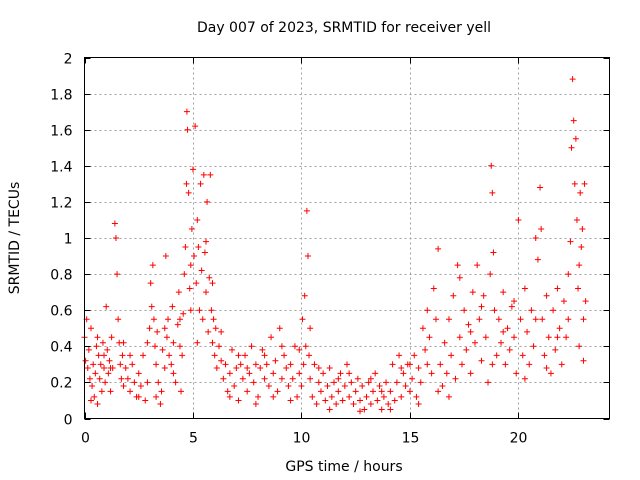  What do you see at coordinates (15, 238) in the screenshot?
I see `y-axis-label: SRMTID / TECUs` at bounding box center [15, 238].